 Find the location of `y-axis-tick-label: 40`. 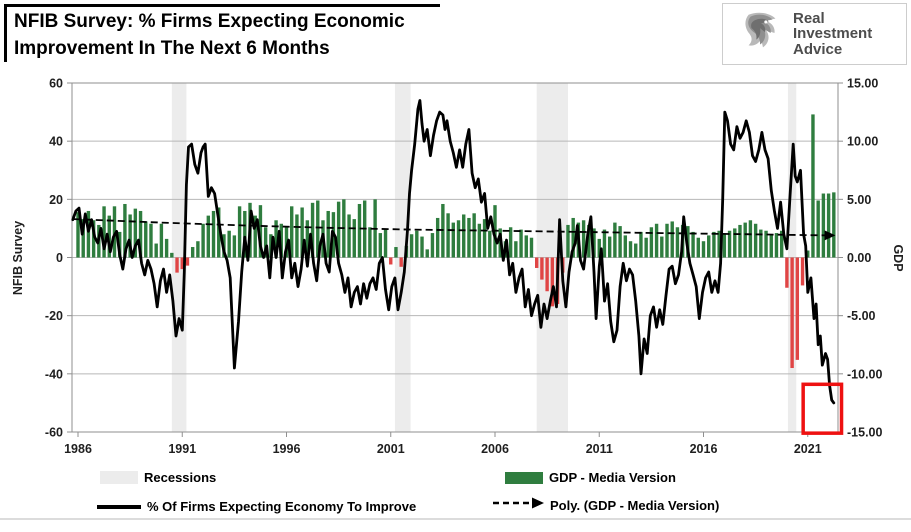

y-axis-tick-label: 40 is located at coordinates (56, 142).